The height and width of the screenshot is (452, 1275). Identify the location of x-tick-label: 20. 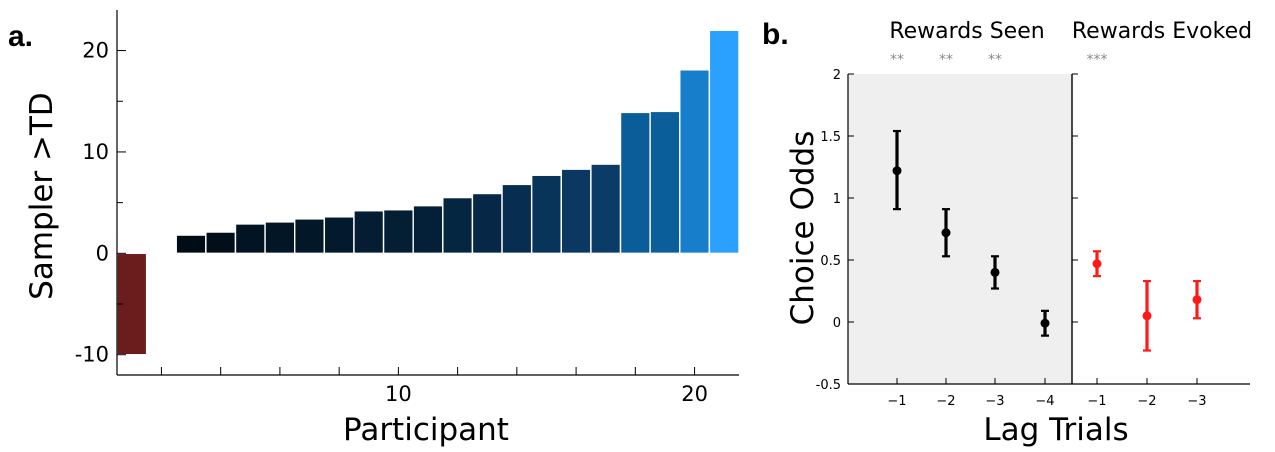
(694, 394).